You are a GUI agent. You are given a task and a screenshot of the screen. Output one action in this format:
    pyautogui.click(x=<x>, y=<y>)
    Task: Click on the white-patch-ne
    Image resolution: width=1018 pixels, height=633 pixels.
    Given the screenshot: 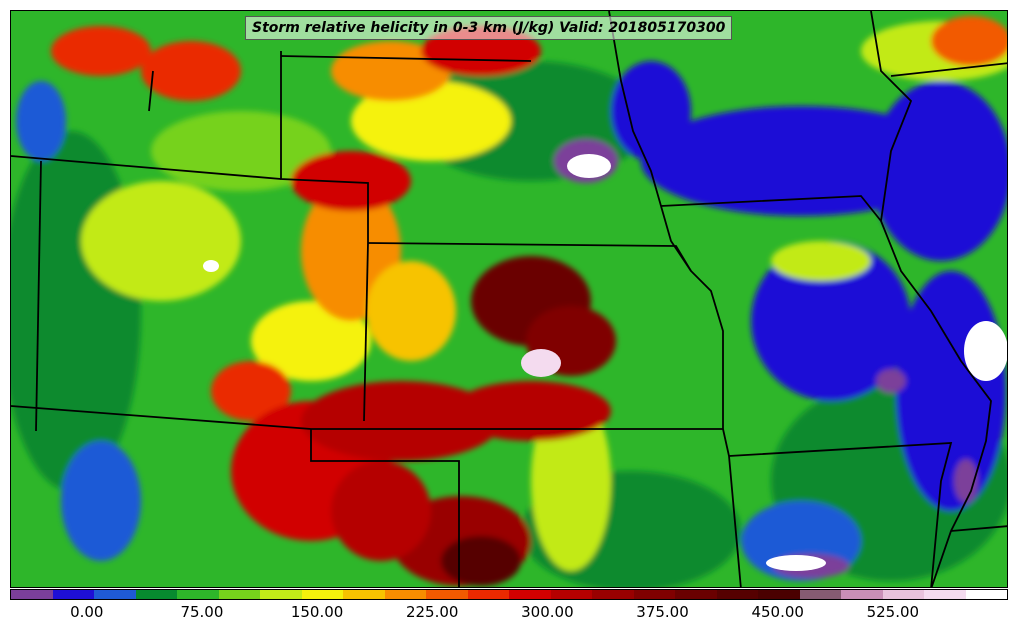 What is the action you would take?
    pyautogui.click(x=589, y=166)
    